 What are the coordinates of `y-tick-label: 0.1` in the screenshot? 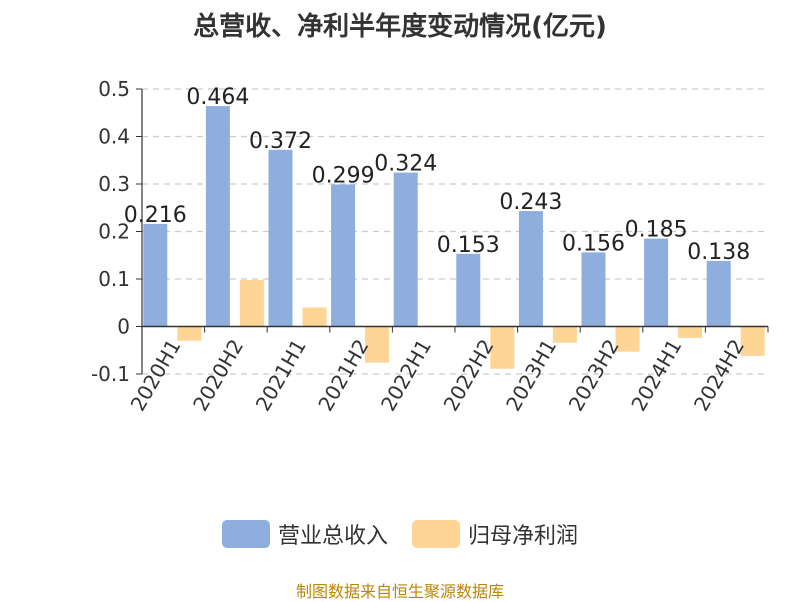 It's located at (114, 279).